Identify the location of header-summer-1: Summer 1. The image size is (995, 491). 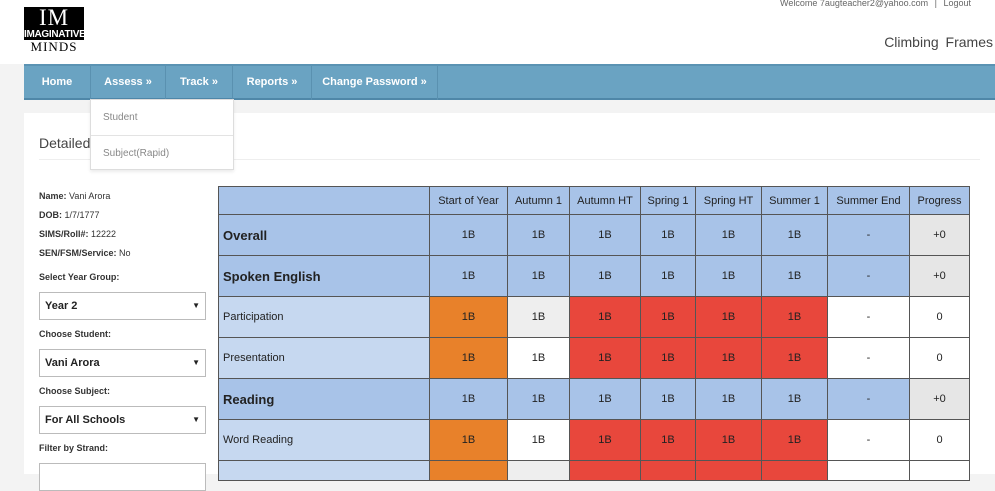
(794, 200).